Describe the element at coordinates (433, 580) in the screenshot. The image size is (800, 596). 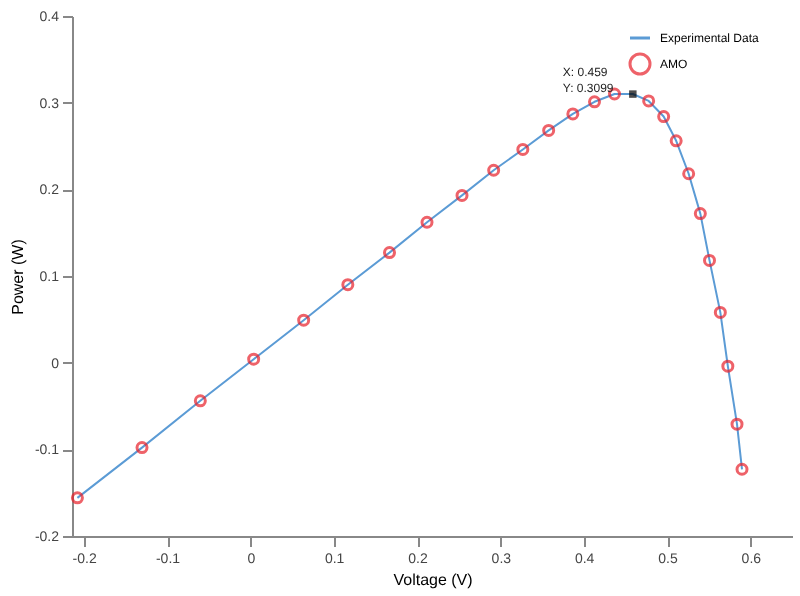
I see `x-axis-title: Voltage (V)` at that location.